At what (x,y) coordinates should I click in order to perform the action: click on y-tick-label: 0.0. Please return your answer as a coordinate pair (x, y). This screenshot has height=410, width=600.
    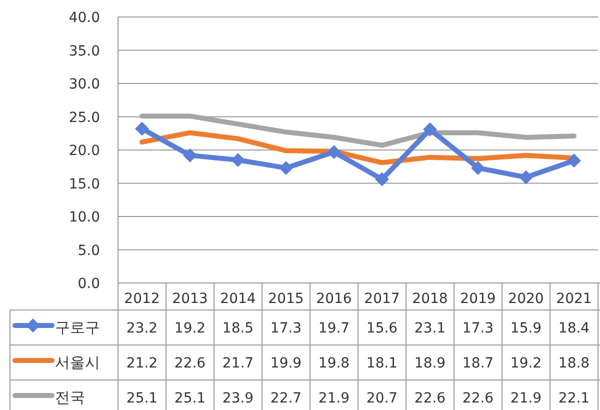
    Looking at the image, I should click on (89, 284).